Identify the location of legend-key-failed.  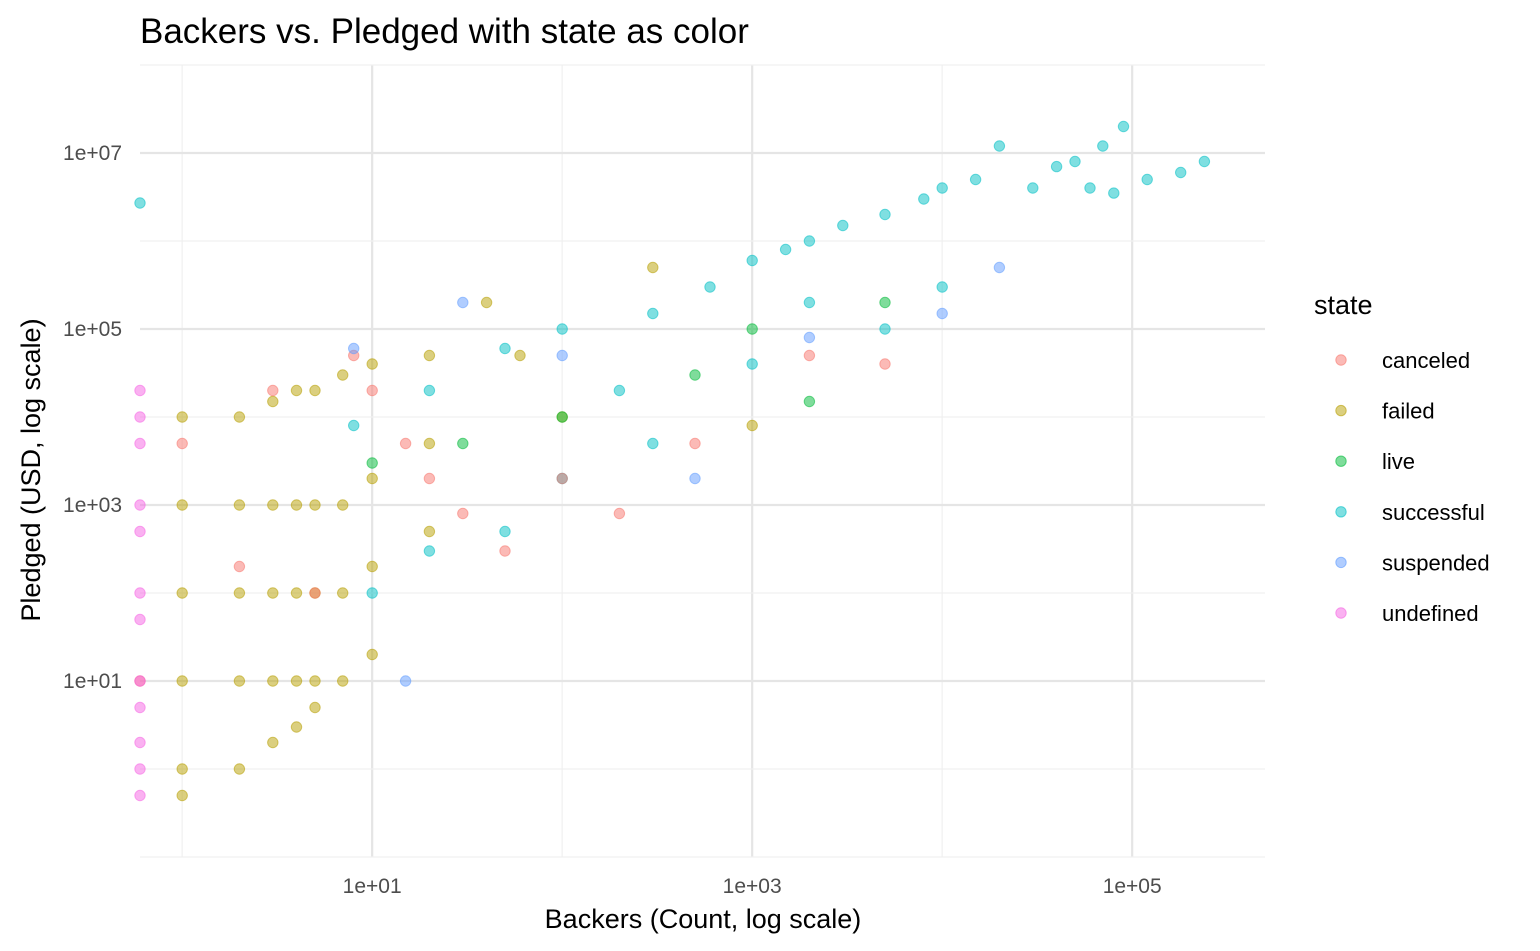
(1341, 410).